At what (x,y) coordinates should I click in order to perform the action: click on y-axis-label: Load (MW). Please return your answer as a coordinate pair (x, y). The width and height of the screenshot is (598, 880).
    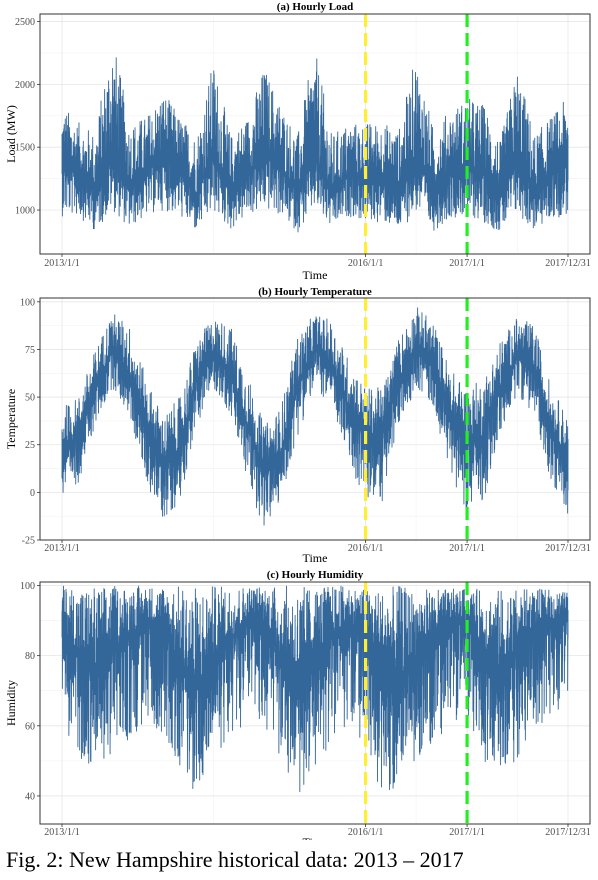
    Looking at the image, I should click on (11, 134).